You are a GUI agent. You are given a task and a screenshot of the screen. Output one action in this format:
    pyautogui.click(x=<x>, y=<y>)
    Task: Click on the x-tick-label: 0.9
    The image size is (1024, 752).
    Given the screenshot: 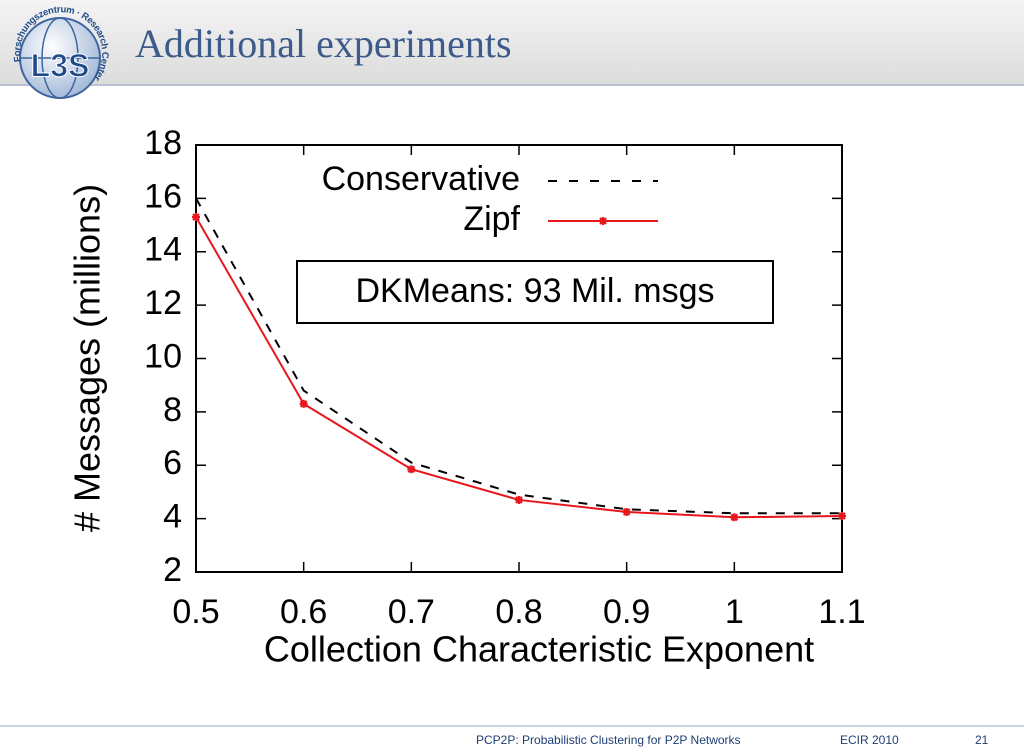 What is the action you would take?
    pyautogui.click(x=626, y=612)
    